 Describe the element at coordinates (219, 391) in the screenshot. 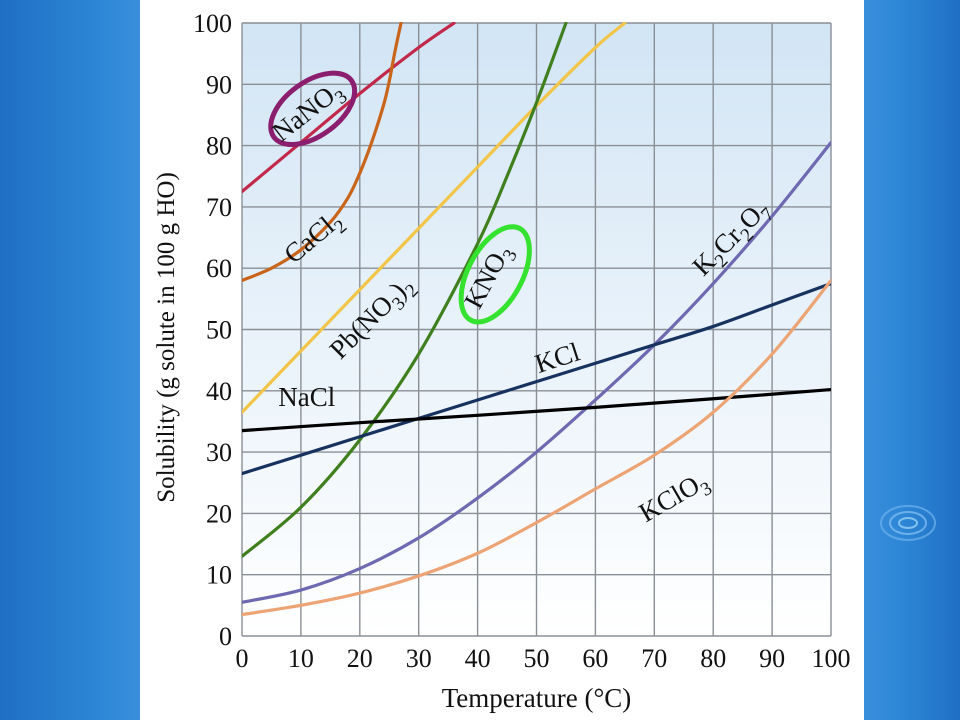

I see `y-tick-label: 40` at that location.